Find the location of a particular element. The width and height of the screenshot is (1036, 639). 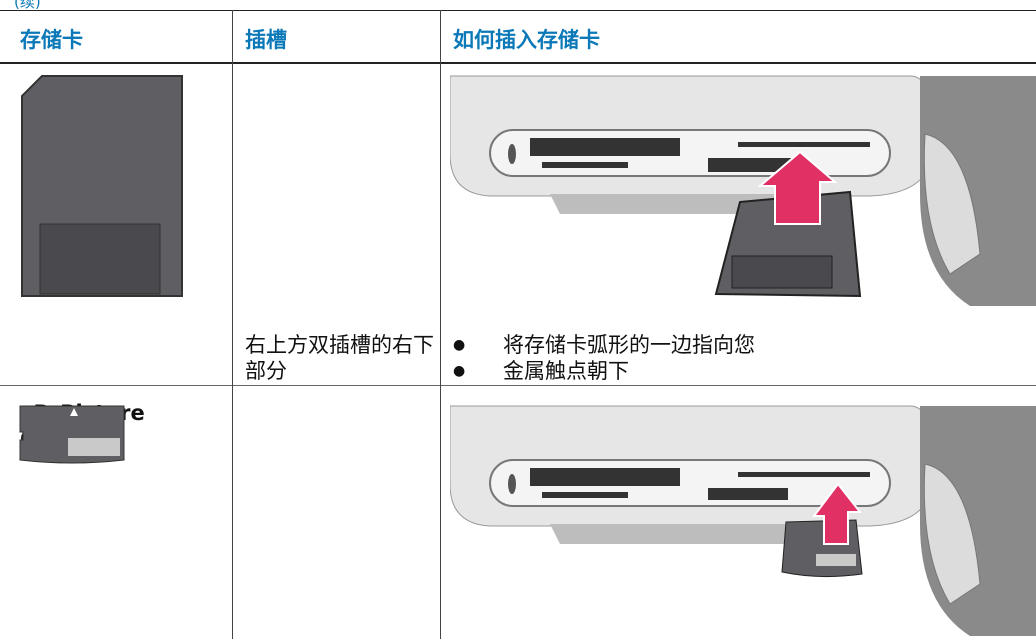

slot-description: 右上方双插槽的右下部分 is located at coordinates (339, 358).